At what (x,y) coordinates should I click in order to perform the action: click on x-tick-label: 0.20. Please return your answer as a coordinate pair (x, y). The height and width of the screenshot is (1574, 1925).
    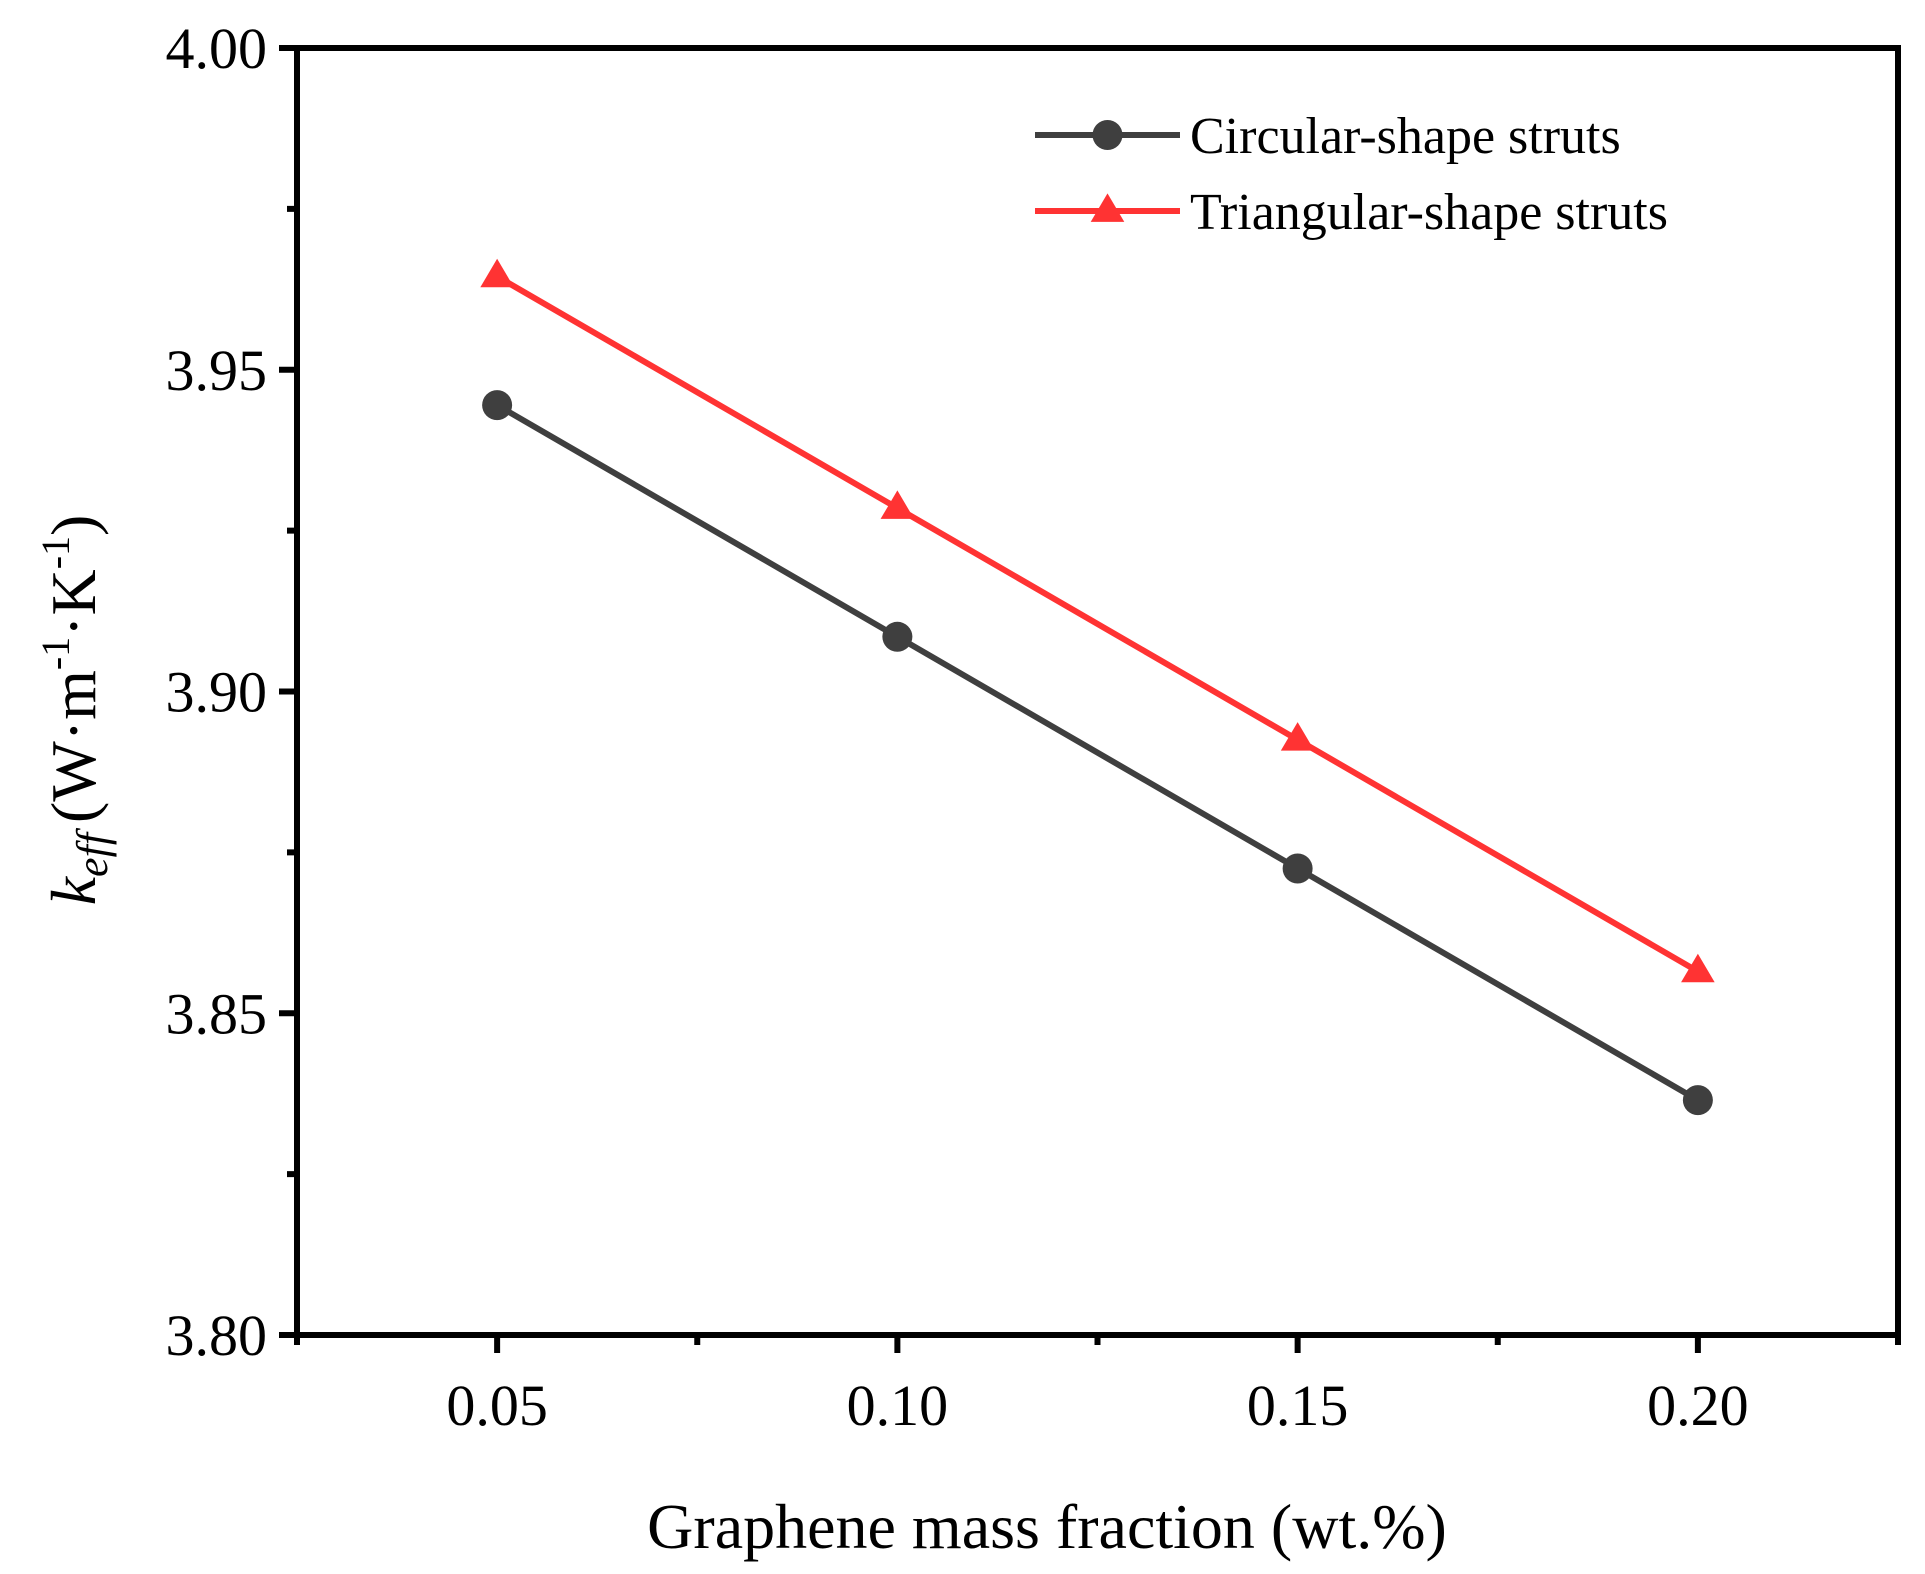
    Looking at the image, I should click on (1698, 1405).